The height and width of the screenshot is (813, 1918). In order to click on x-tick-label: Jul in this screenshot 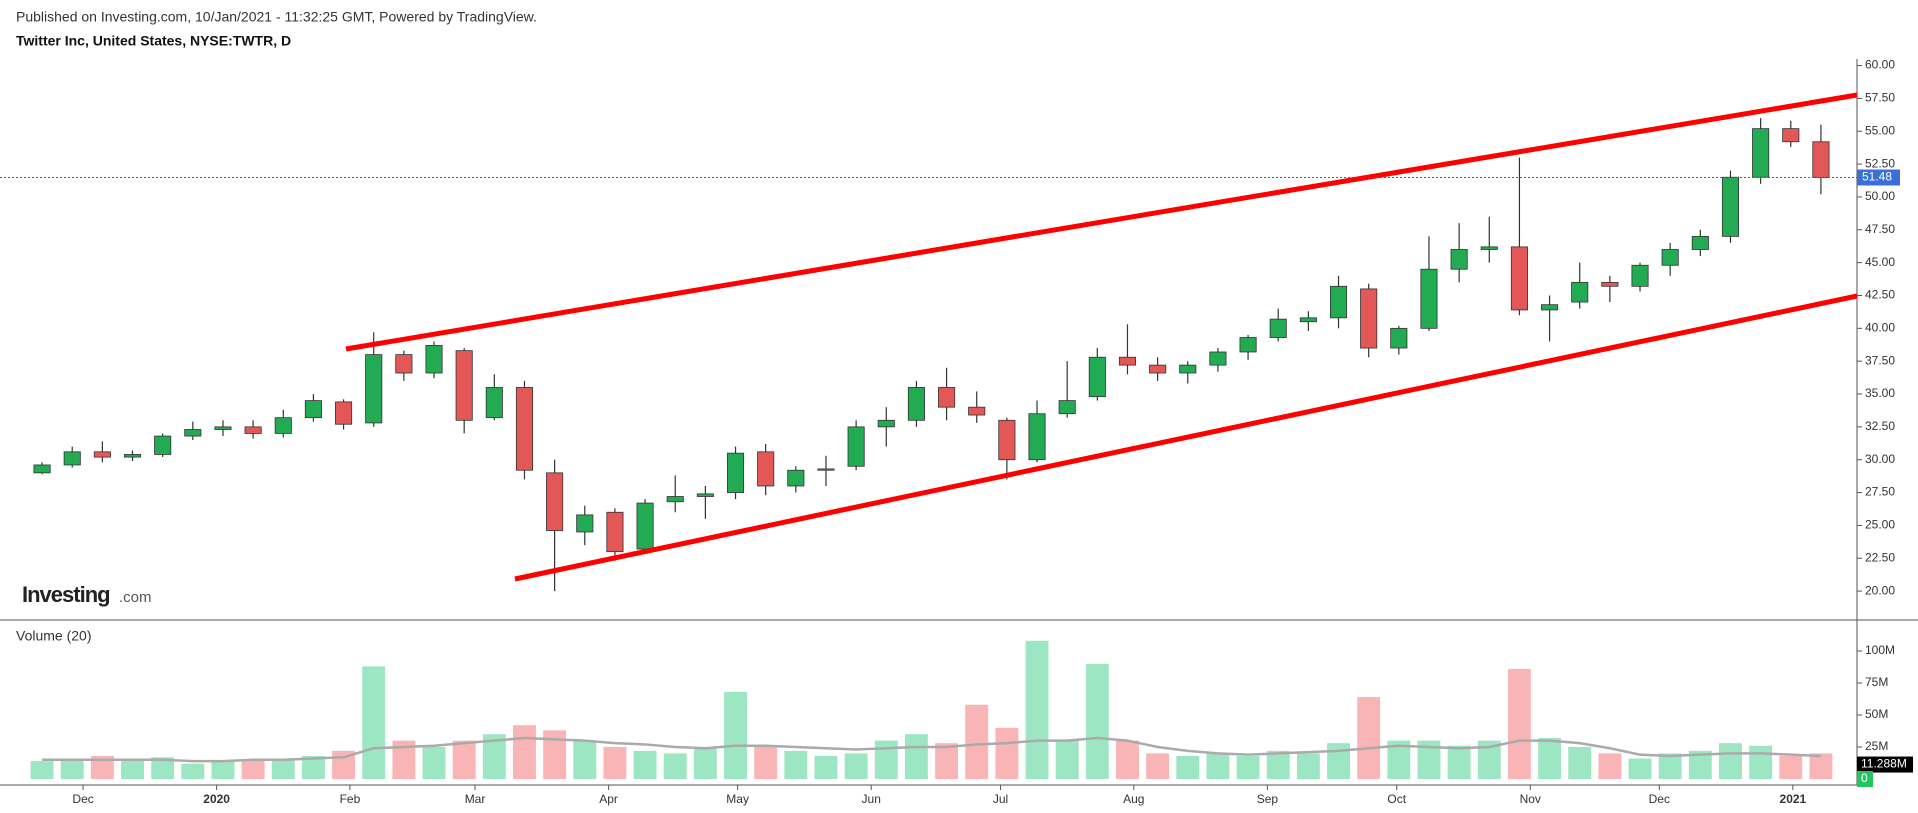, I will do `click(1000, 799)`.